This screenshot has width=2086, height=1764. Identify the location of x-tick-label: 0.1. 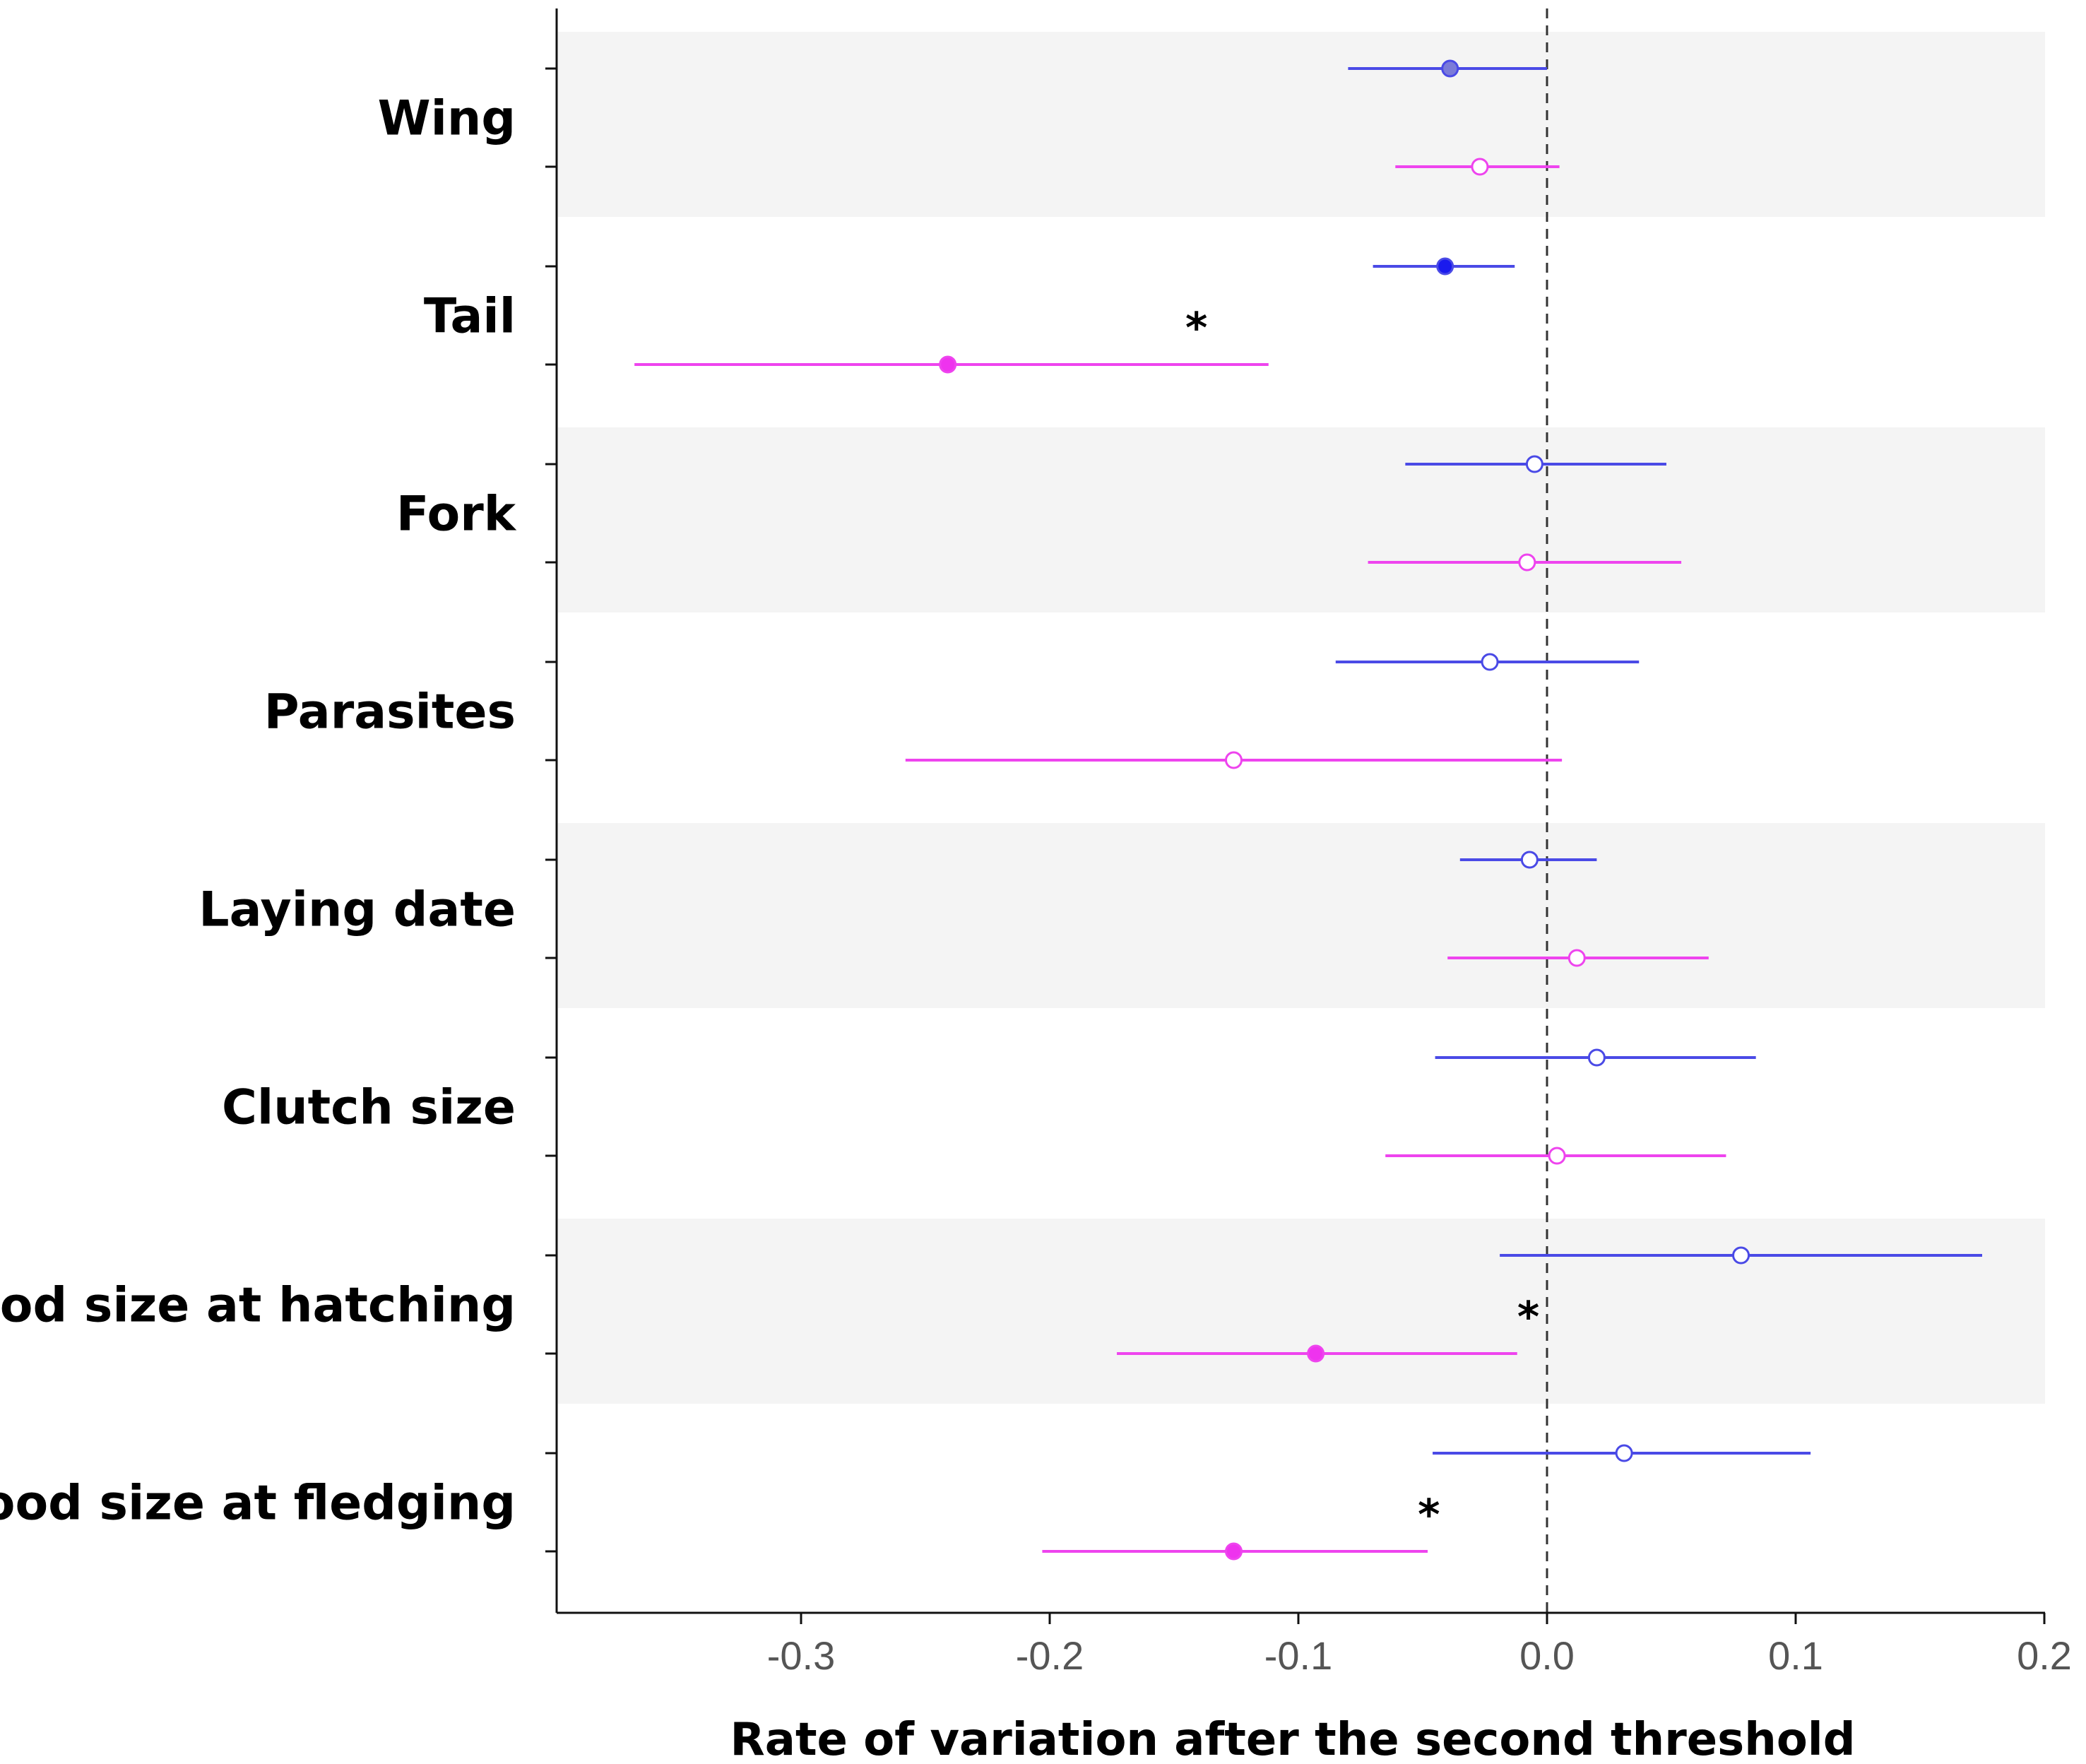
(1795, 1656).